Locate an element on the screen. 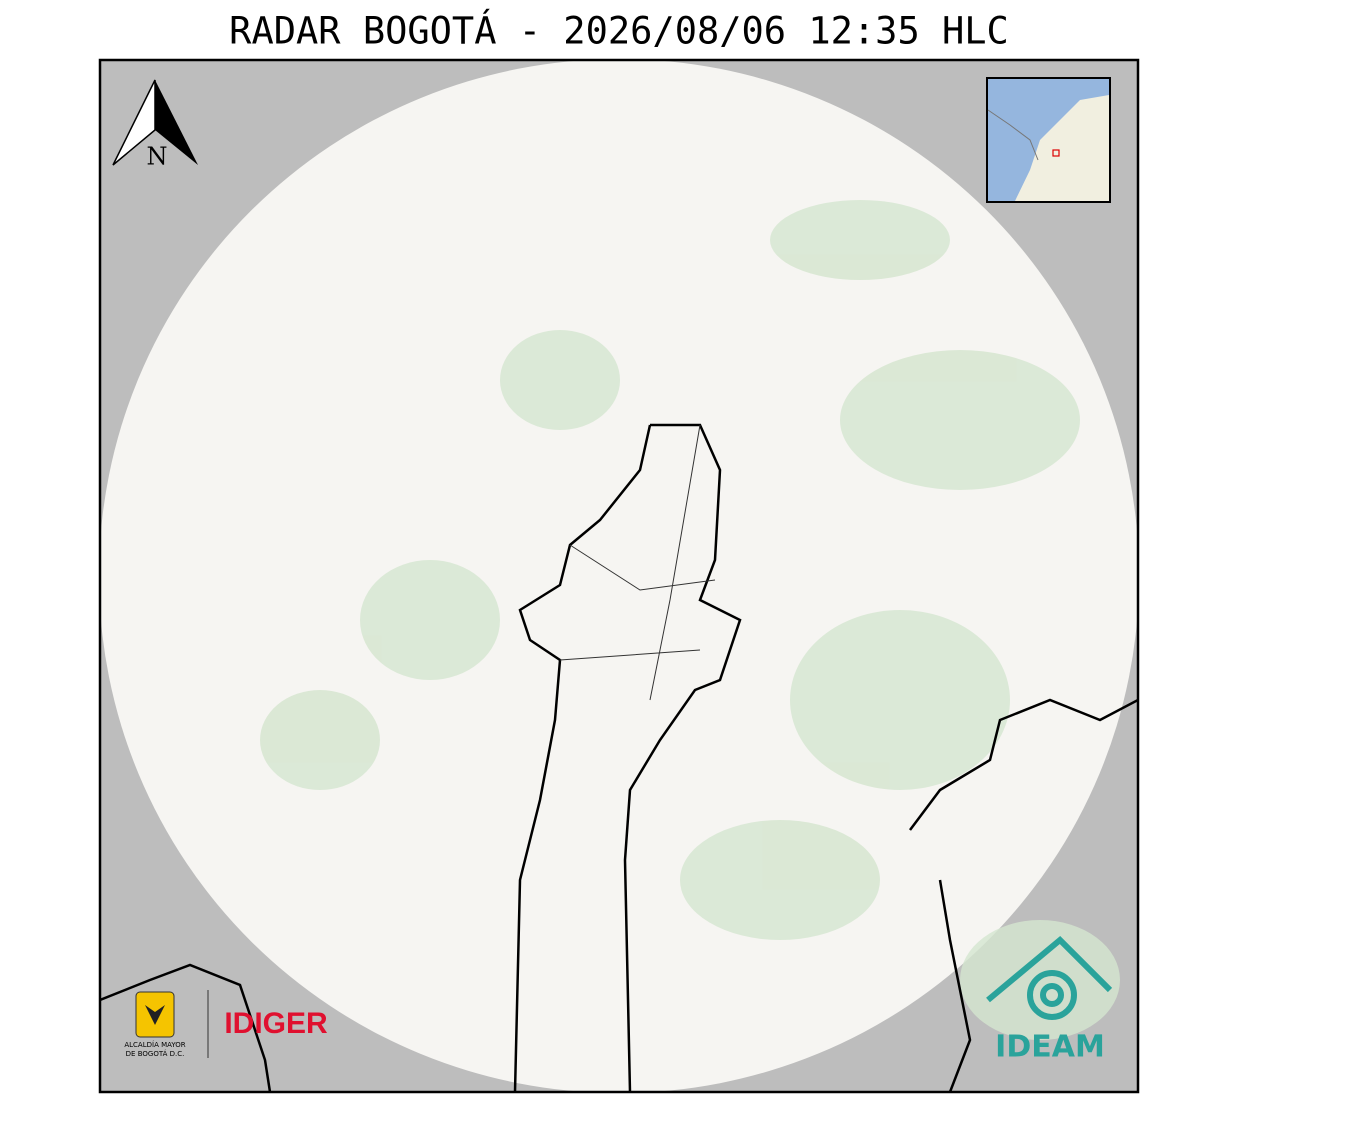 The height and width of the screenshot is (1139, 1349). logo-ideam-mark is located at coordinates (1049, 977).